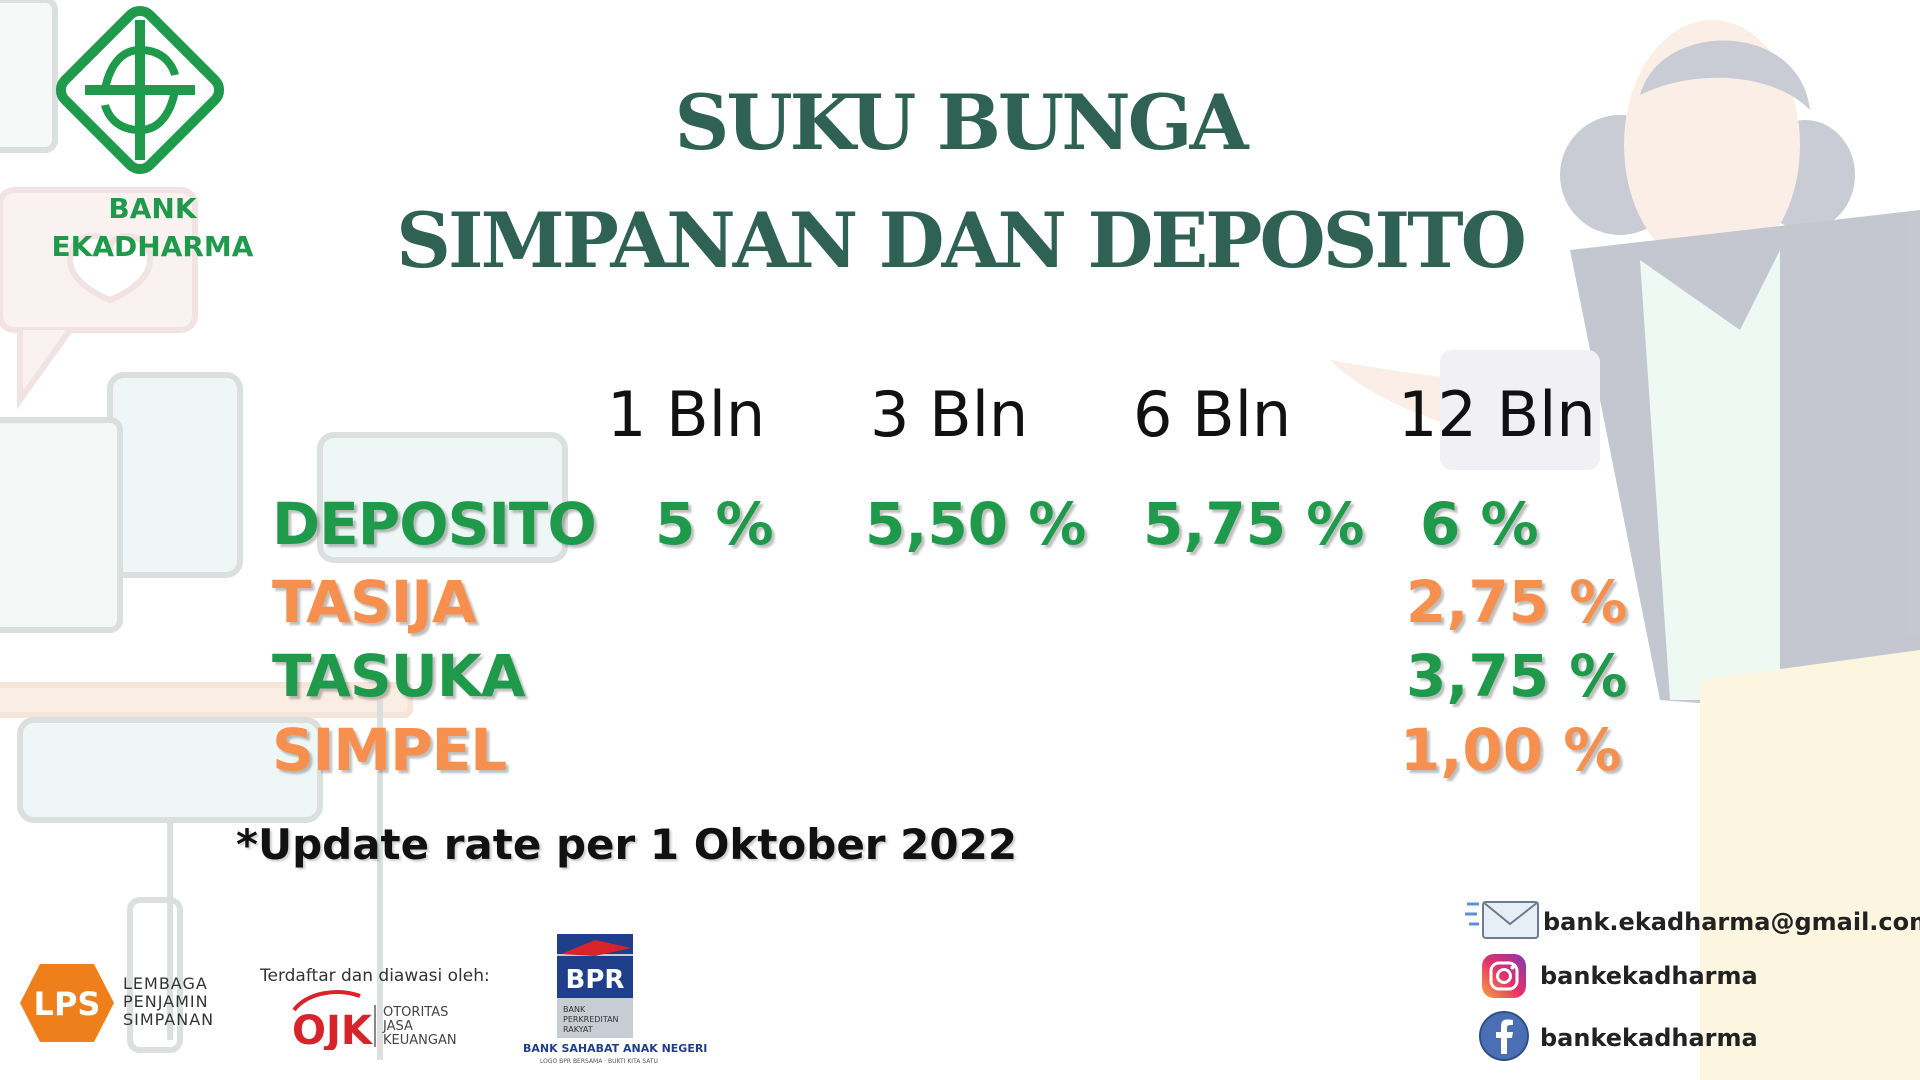 The width and height of the screenshot is (1920, 1080). What do you see at coordinates (152, 208) in the screenshot?
I see `brand-line-1: BANK` at bounding box center [152, 208].